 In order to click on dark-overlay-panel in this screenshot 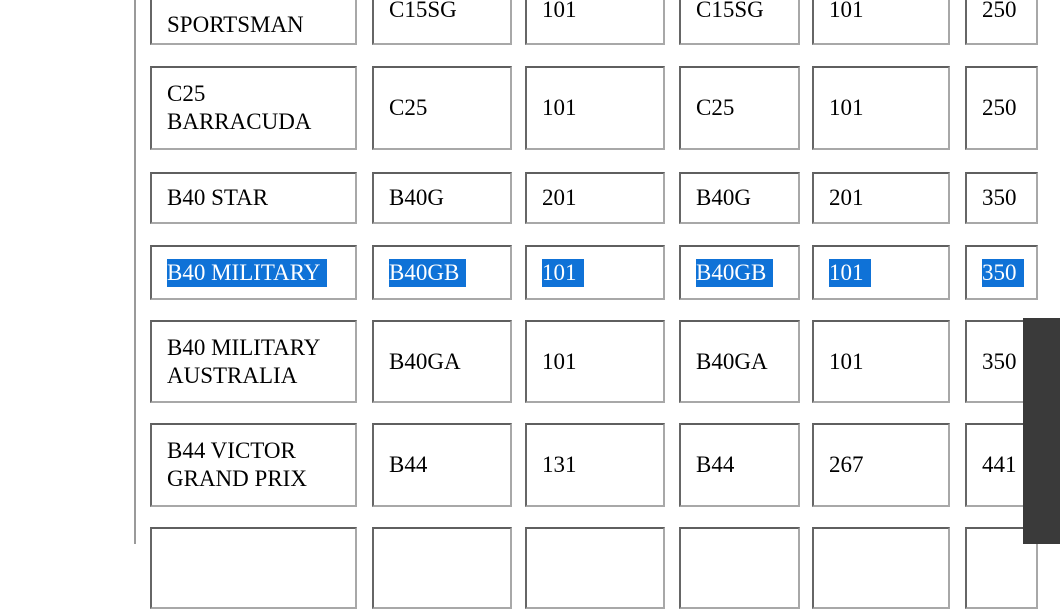, I will do `click(1041, 431)`.